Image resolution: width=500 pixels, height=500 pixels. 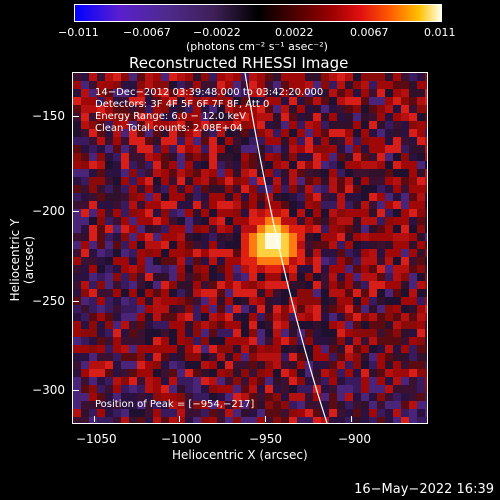 I want to click on y-tick-label: −200, so click(x=48, y=211).